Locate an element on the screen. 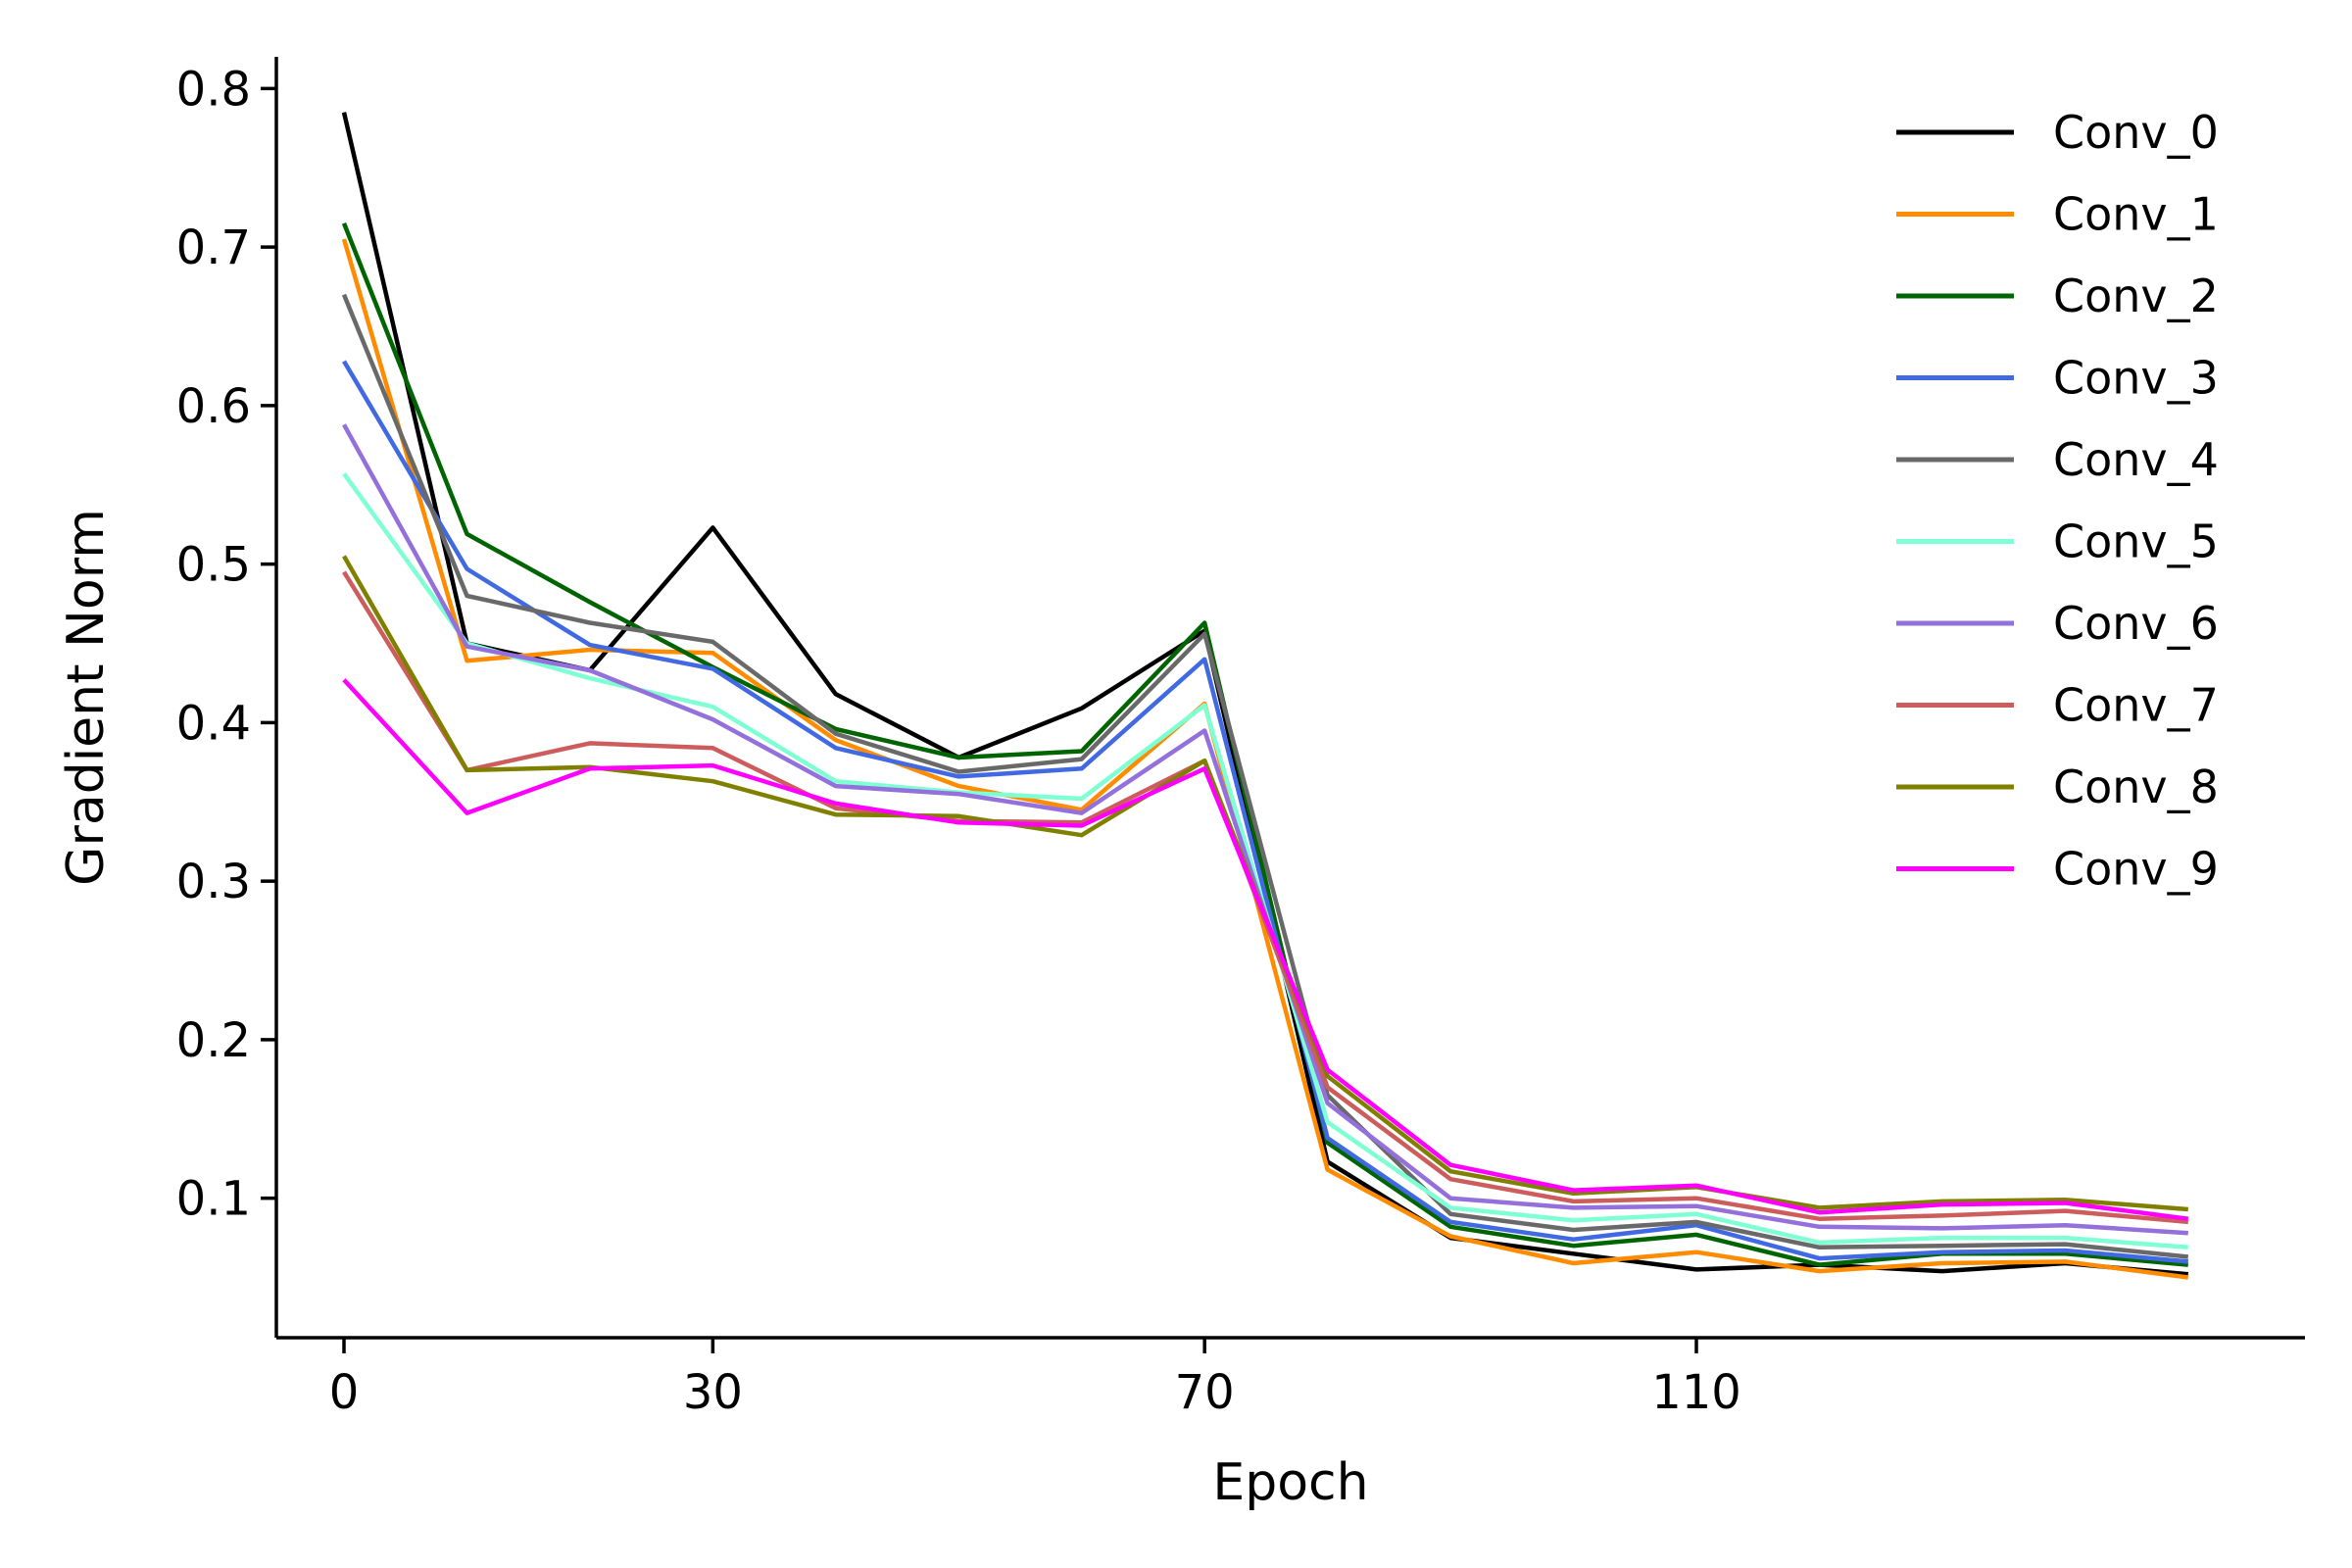 This screenshot has height=1568, width=2352. y-tick-label: 0.6 is located at coordinates (213, 406).